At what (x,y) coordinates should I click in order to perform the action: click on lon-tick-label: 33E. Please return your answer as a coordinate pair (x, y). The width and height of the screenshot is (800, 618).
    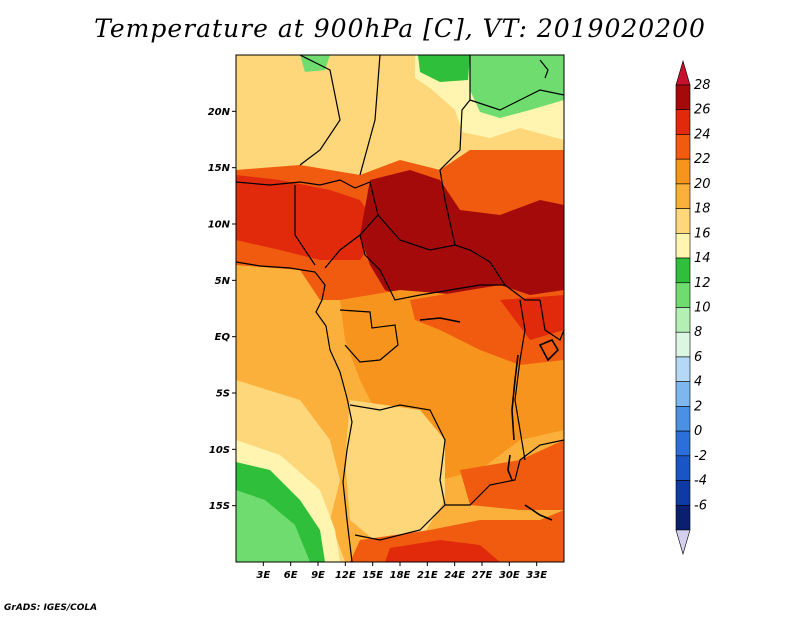
    Looking at the image, I should click on (536, 575).